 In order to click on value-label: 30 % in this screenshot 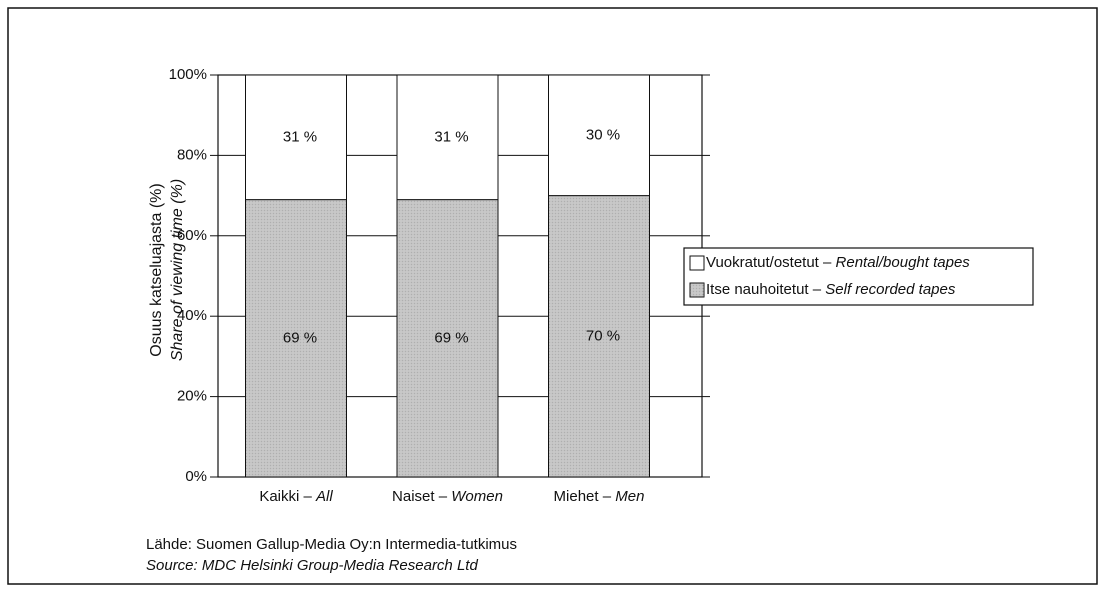, I will do `click(603, 134)`.